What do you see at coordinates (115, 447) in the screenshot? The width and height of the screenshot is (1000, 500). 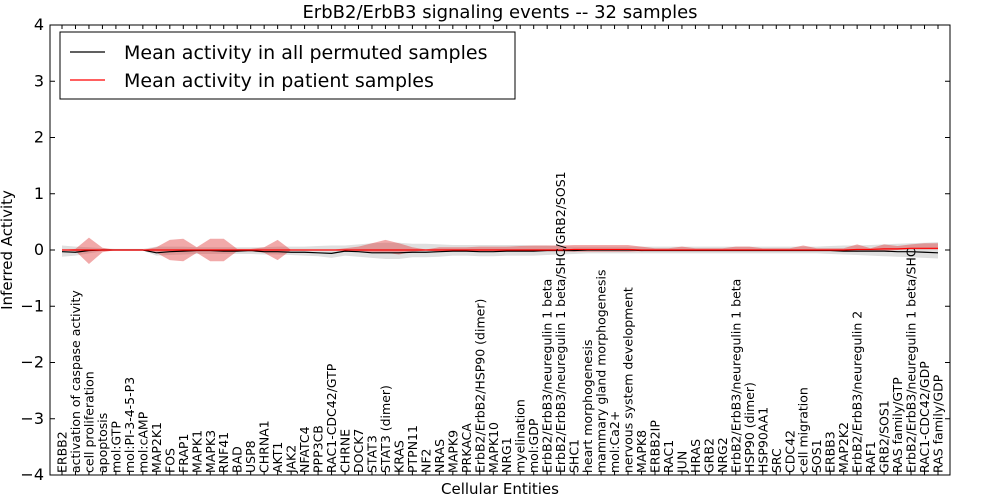 I see `x-tick-label: mol:GTP` at bounding box center [115, 447].